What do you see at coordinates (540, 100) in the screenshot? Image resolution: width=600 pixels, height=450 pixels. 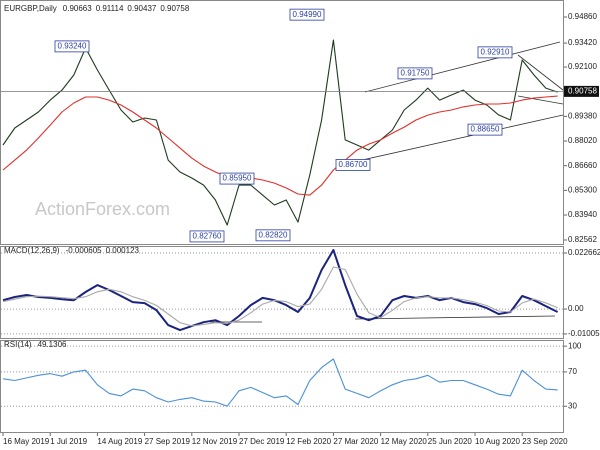 I see `triangle-lower` at bounding box center [540, 100].